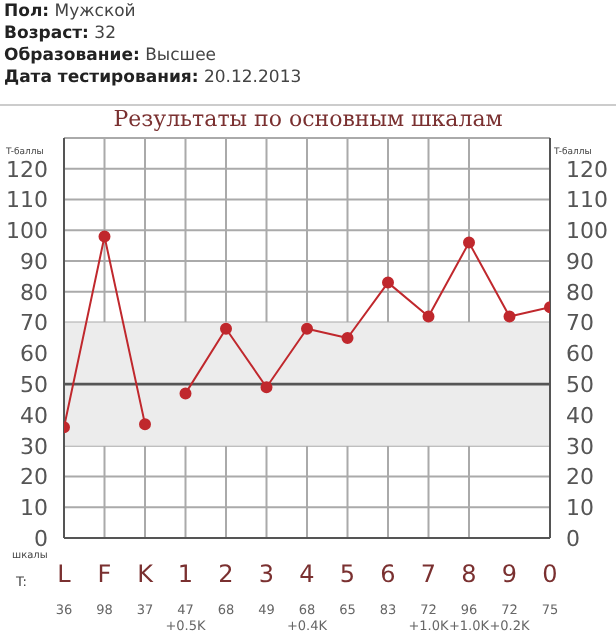 This screenshot has width=616, height=640. Describe the element at coordinates (580, 446) in the screenshot. I see `y2-tick-label: 30` at that location.